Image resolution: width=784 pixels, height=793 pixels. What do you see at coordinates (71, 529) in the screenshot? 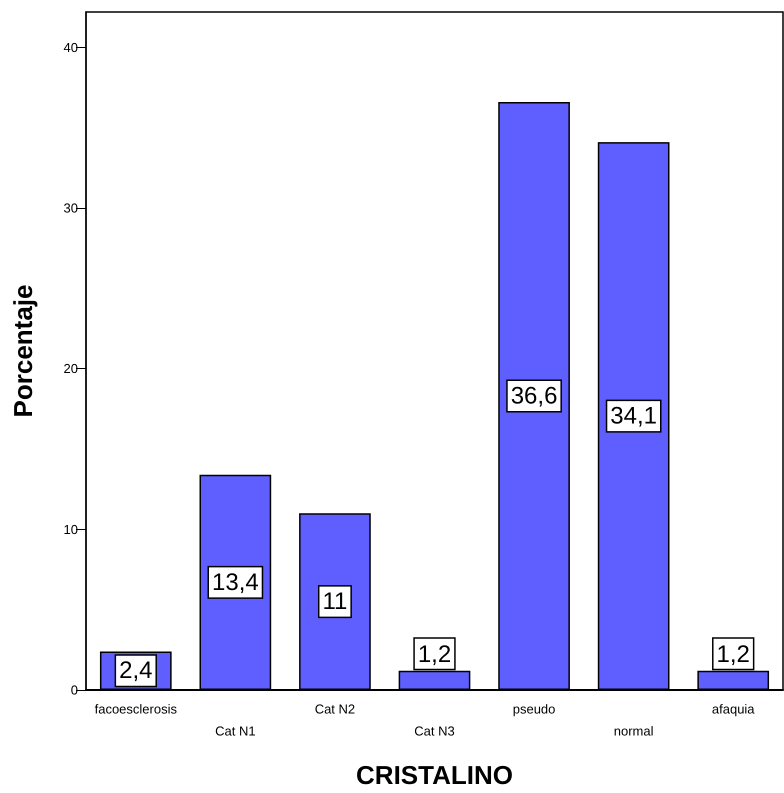
I see `y-tick-label: 10` at bounding box center [71, 529].